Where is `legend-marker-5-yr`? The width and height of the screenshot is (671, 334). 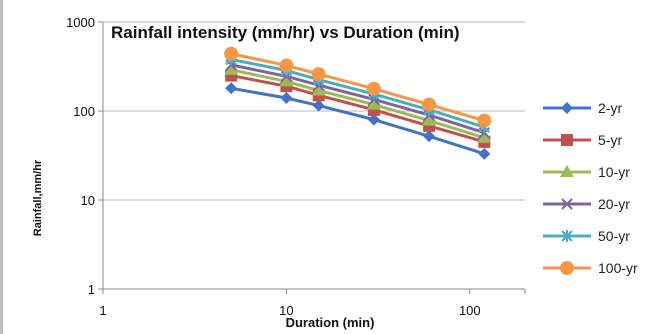 legend-marker-5-yr is located at coordinates (567, 140).